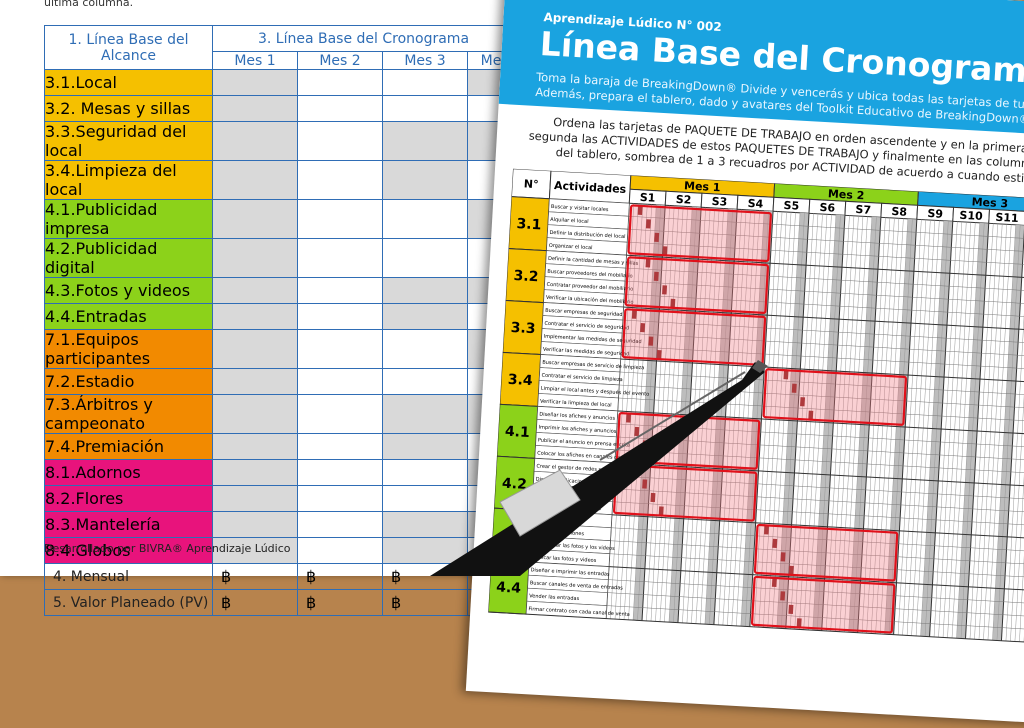 The width and height of the screenshot is (1024, 728). What do you see at coordinates (823, 605) in the screenshot?
I see `group-box` at bounding box center [823, 605].